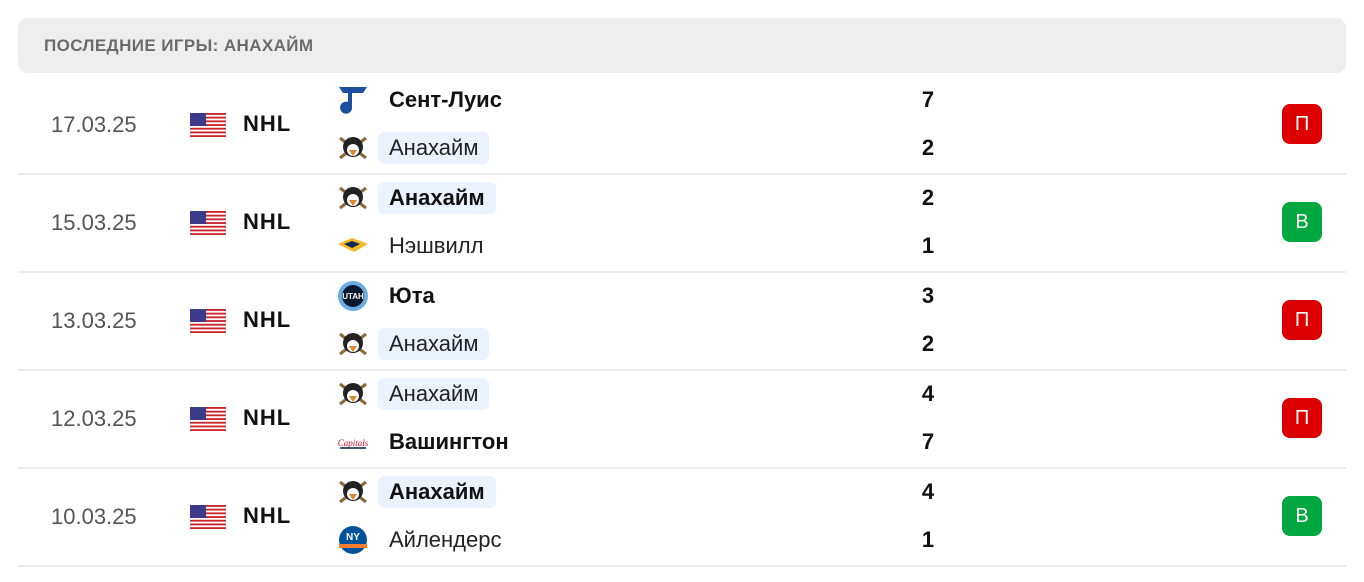 This screenshot has height=582, width=1364. I want to click on svg-text: UTAH, so click(353, 296).